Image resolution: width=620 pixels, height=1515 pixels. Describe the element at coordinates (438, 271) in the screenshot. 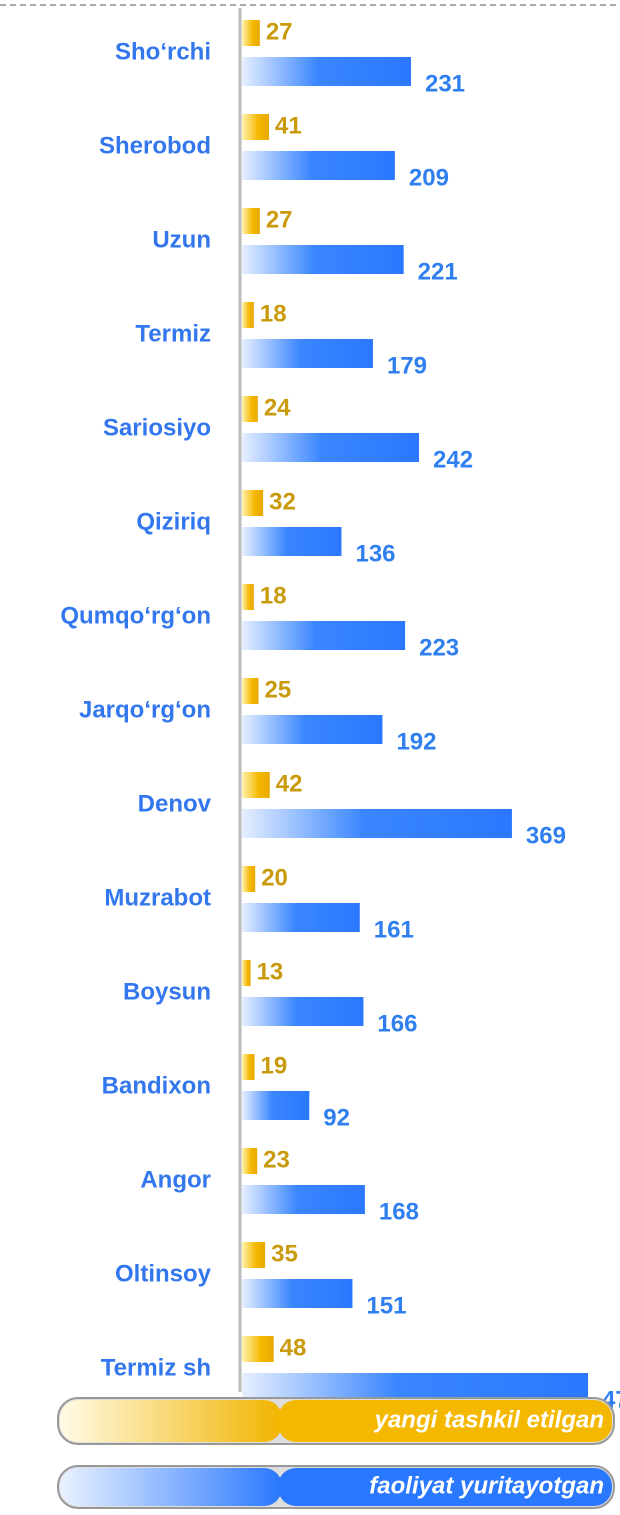

I see `value-label: 221` at that location.